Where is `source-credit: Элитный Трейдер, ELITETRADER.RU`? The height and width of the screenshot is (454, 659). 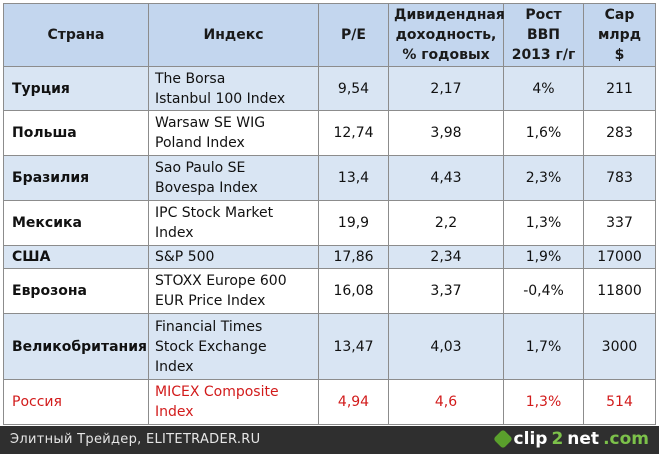 source-credit: Элитный Трейдер, ELITETRADER.RU is located at coordinates (135, 439).